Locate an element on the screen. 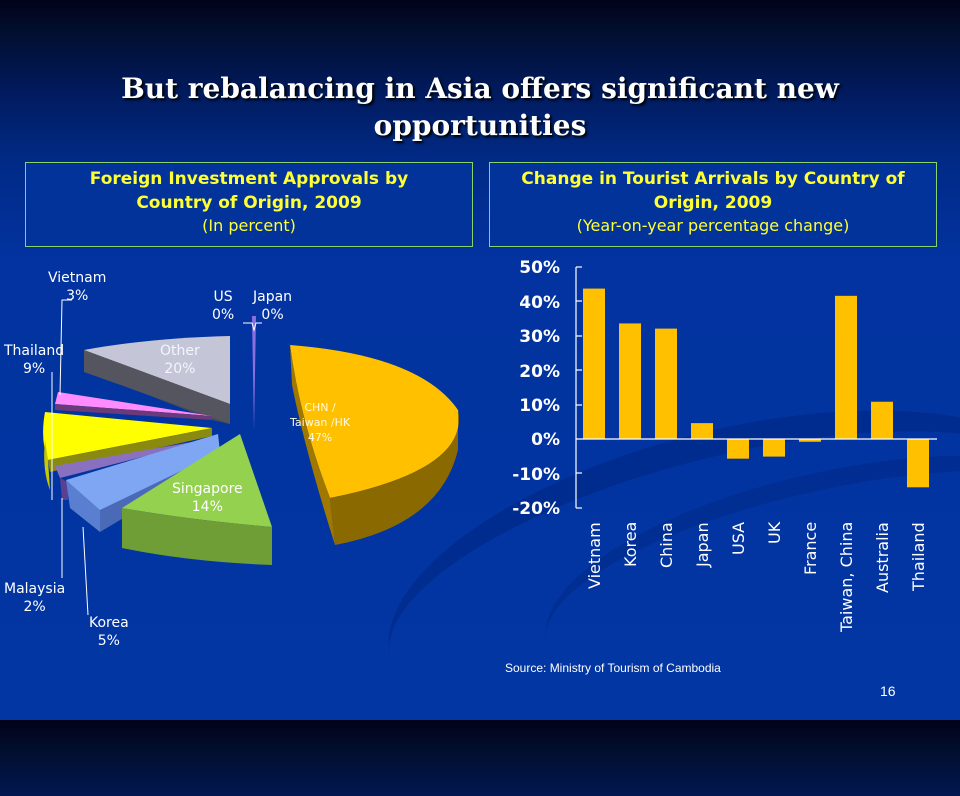  pie-slice-singapore is located at coordinates (197, 499).